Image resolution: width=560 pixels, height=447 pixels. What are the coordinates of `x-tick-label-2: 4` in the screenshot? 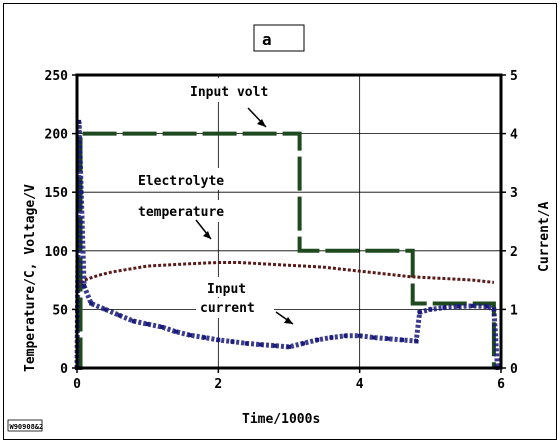 It's located at (360, 384).